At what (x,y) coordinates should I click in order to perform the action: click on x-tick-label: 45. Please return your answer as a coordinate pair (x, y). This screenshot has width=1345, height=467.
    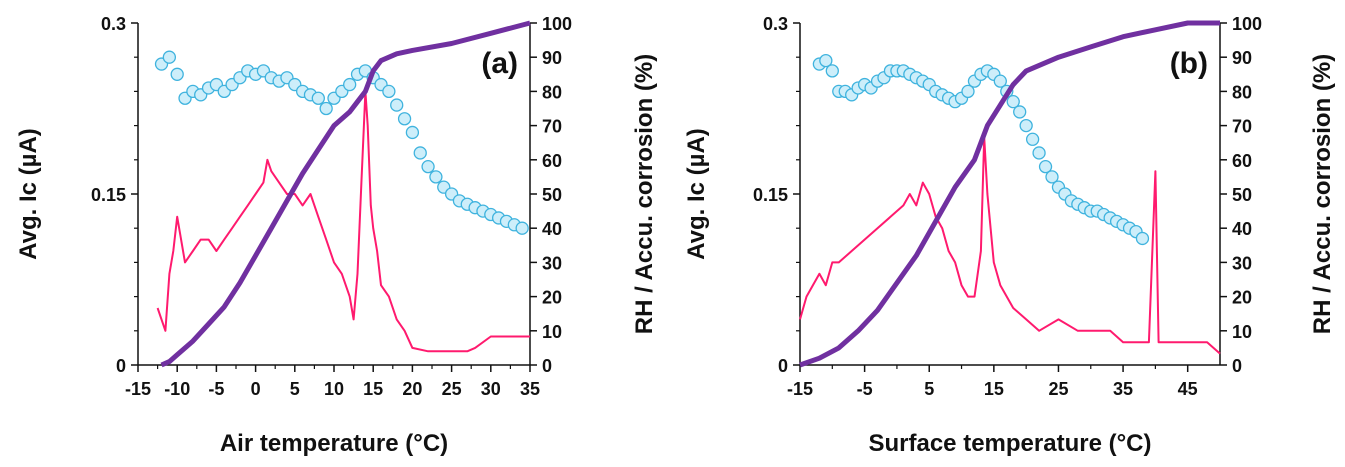
    Looking at the image, I should click on (1188, 389).